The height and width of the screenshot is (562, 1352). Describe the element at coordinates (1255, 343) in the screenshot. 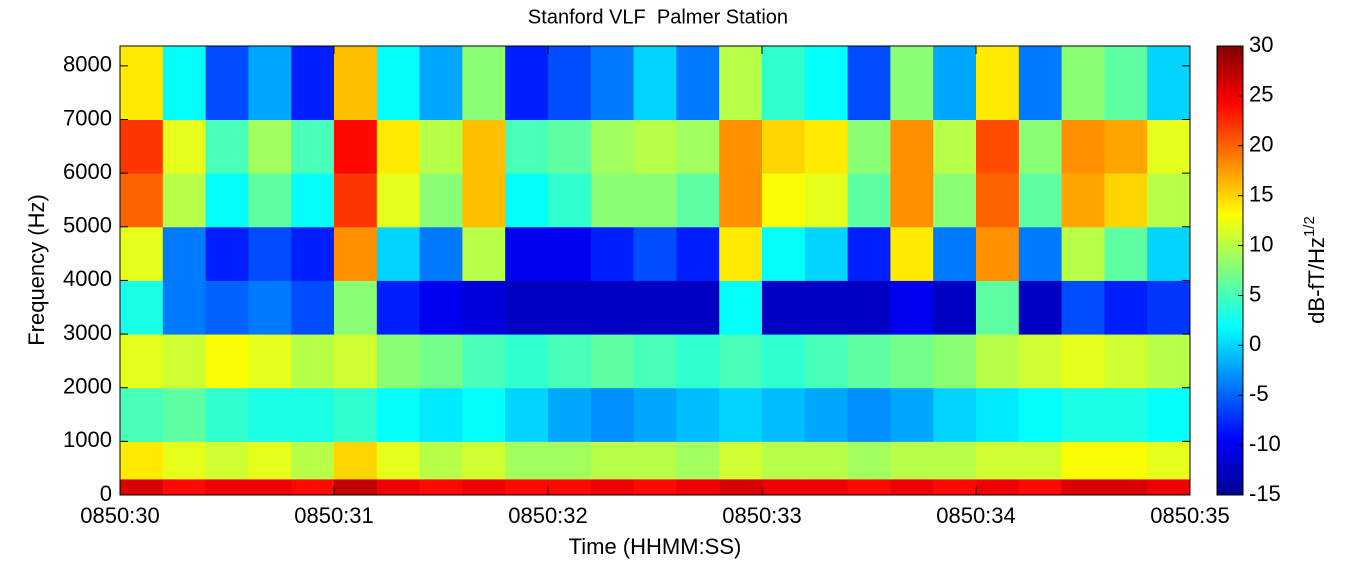

I see `colorbar-tick-label: 0` at that location.